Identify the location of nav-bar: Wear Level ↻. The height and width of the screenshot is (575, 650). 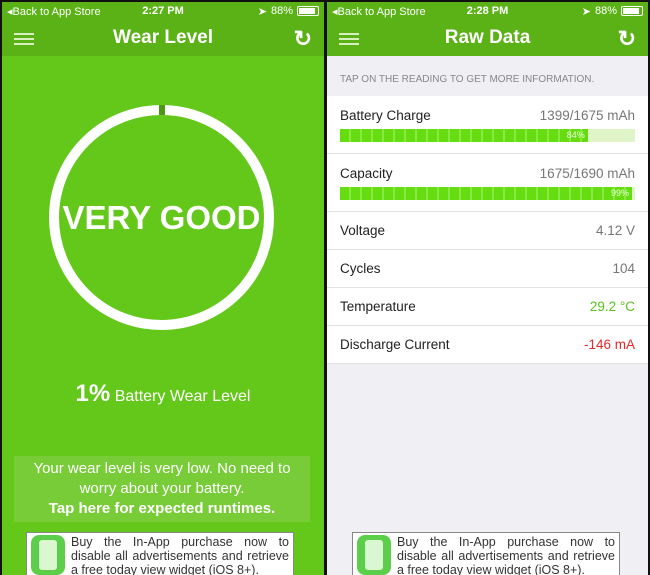
(163, 38).